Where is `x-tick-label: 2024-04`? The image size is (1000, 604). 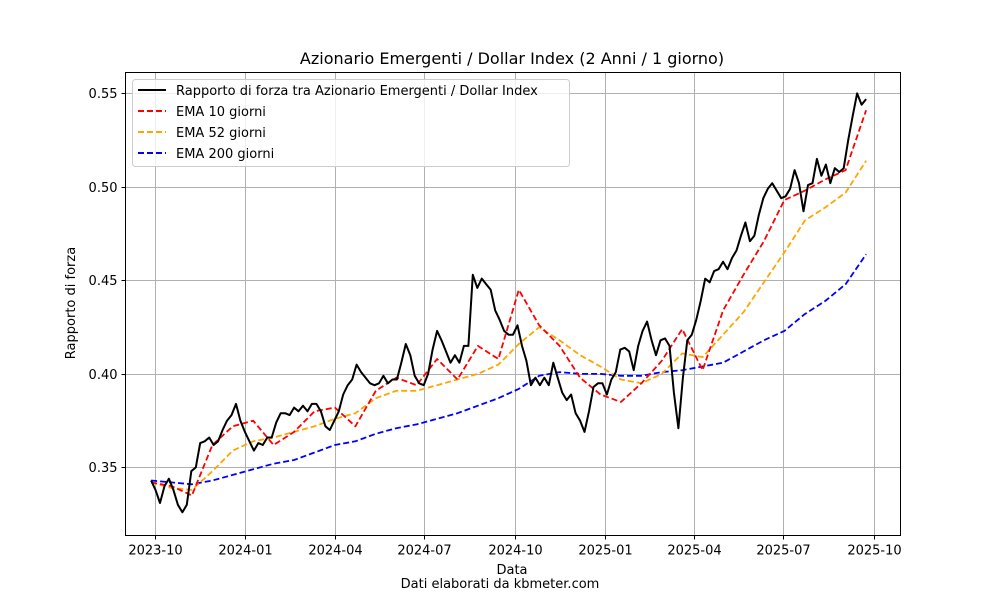 x-tick-label: 2024-04 is located at coordinates (335, 551).